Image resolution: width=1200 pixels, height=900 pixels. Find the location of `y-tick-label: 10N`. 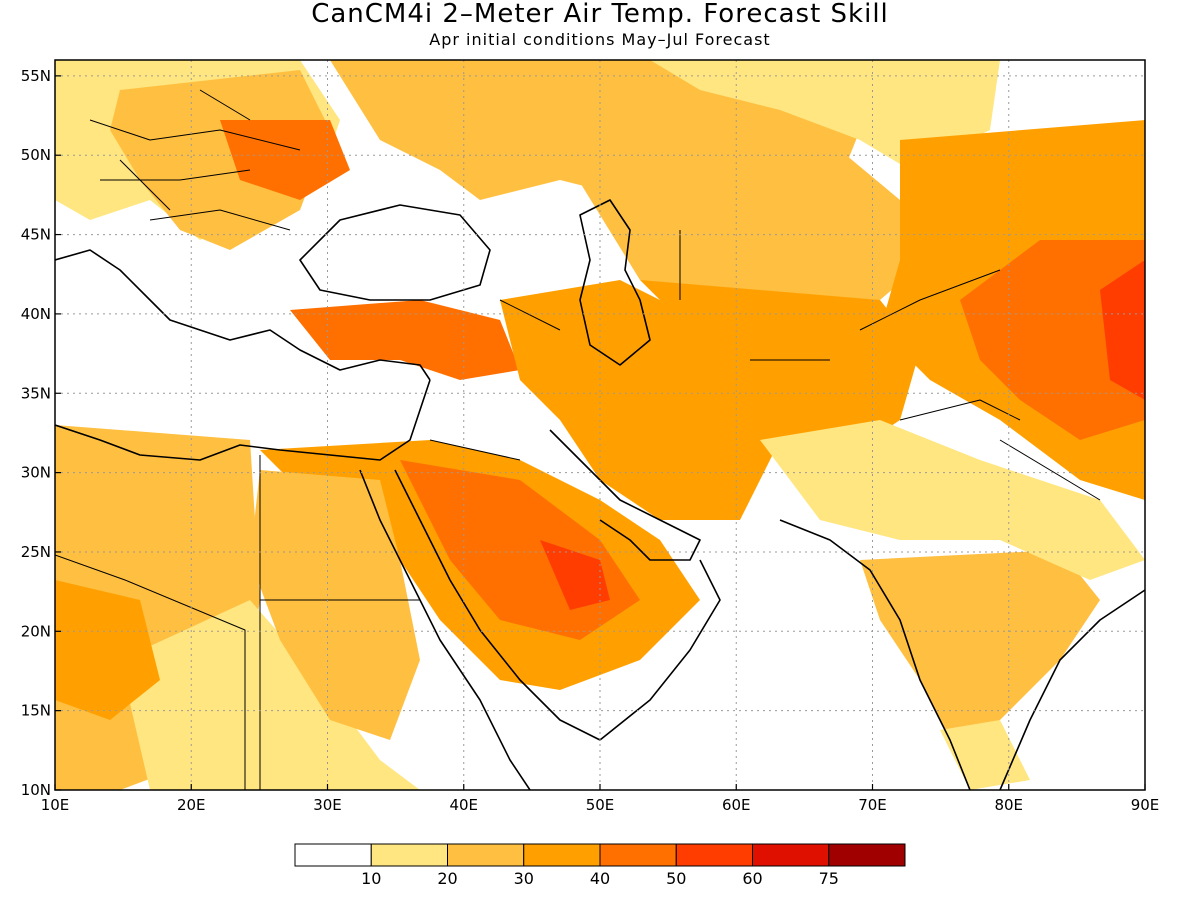

y-tick-label: 10N is located at coordinates (36, 790).